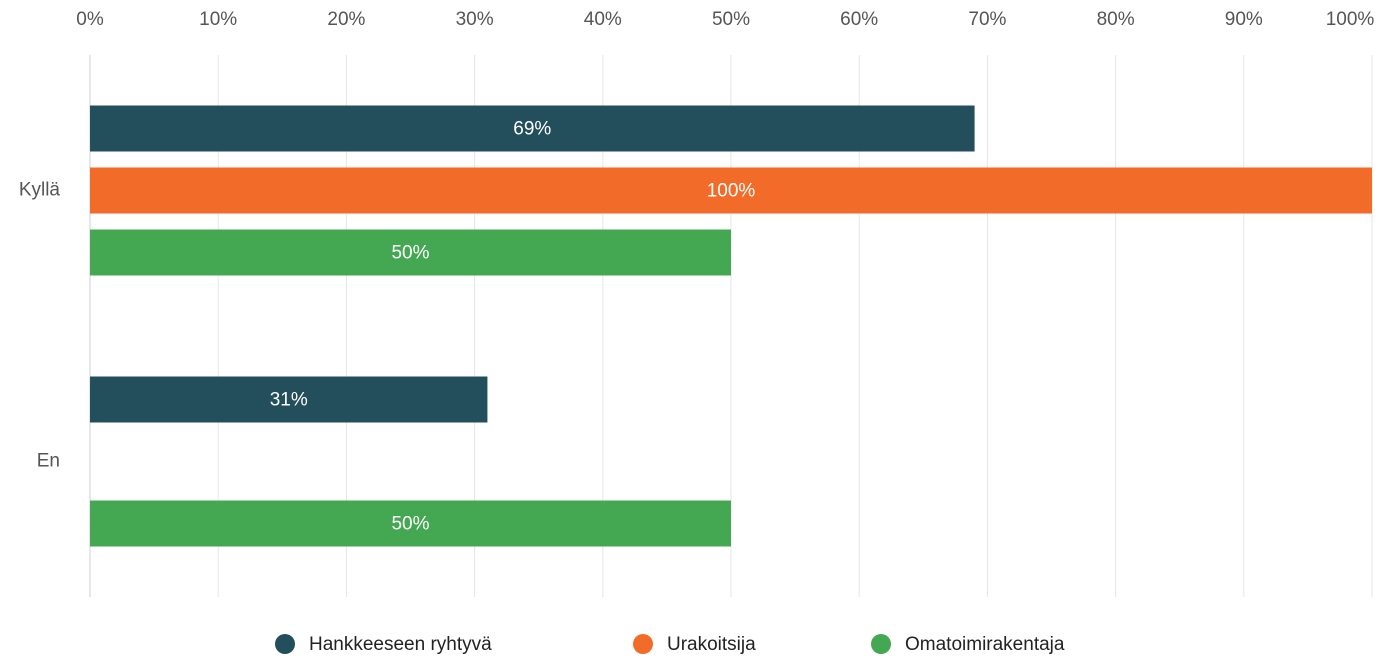 The width and height of the screenshot is (1384, 659). Describe the element at coordinates (40, 190) in the screenshot. I see `y-tick-label: Kyllä` at that location.